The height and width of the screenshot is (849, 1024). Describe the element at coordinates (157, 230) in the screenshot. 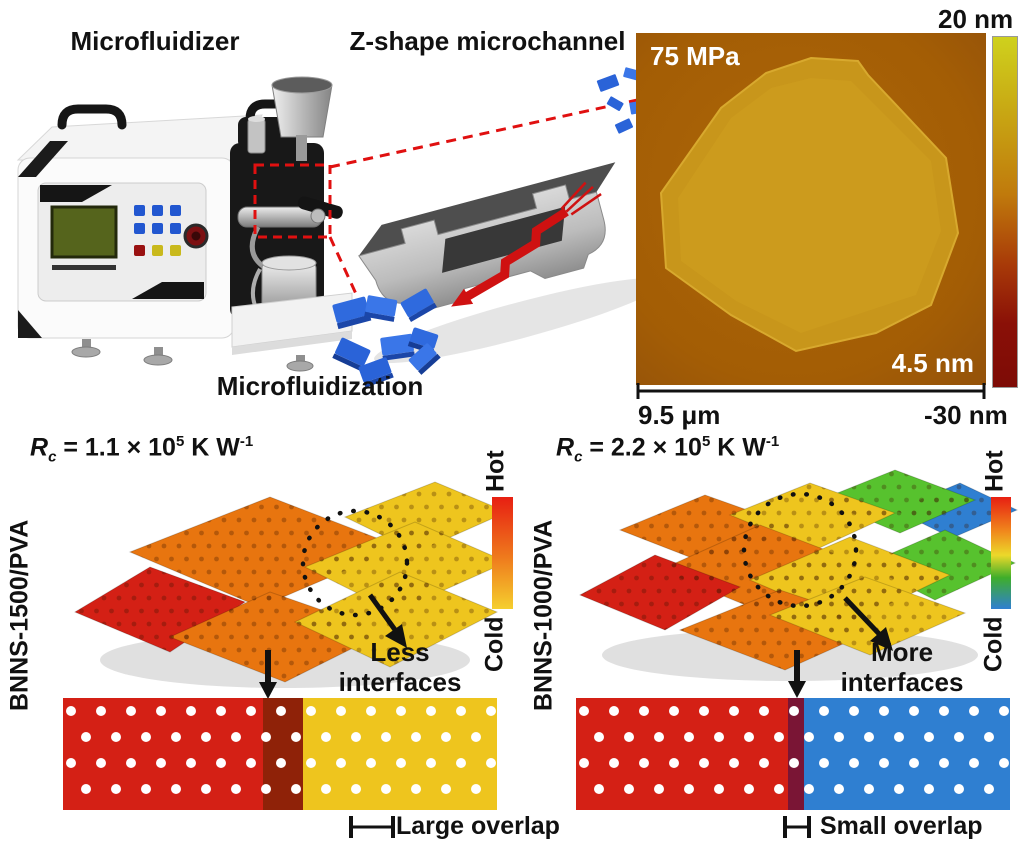

I see `keypad` at that location.